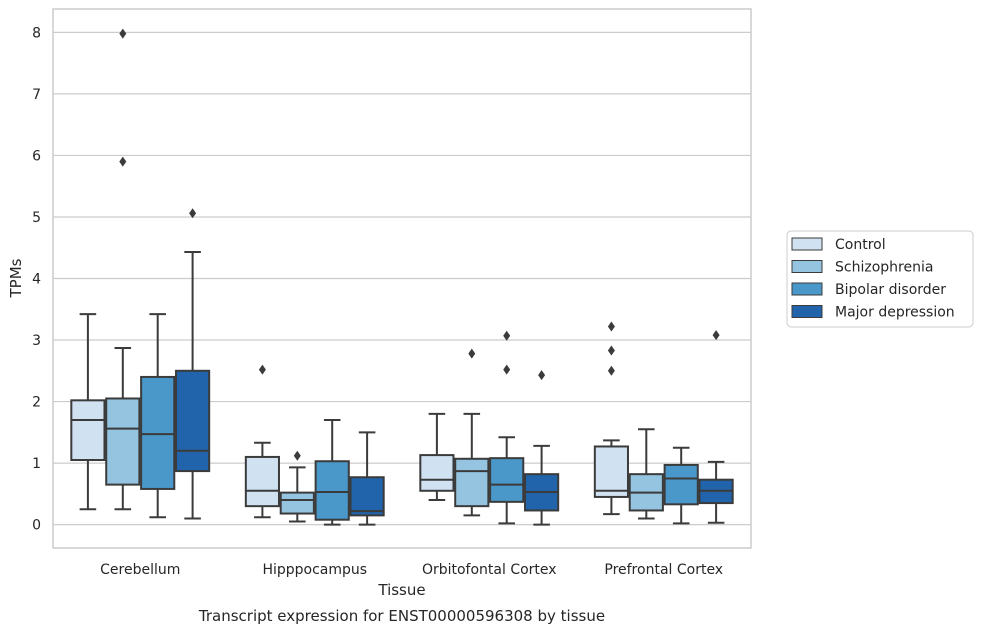 This screenshot has height=634, width=983. I want to click on y-tick-label: 8, so click(36, 33).